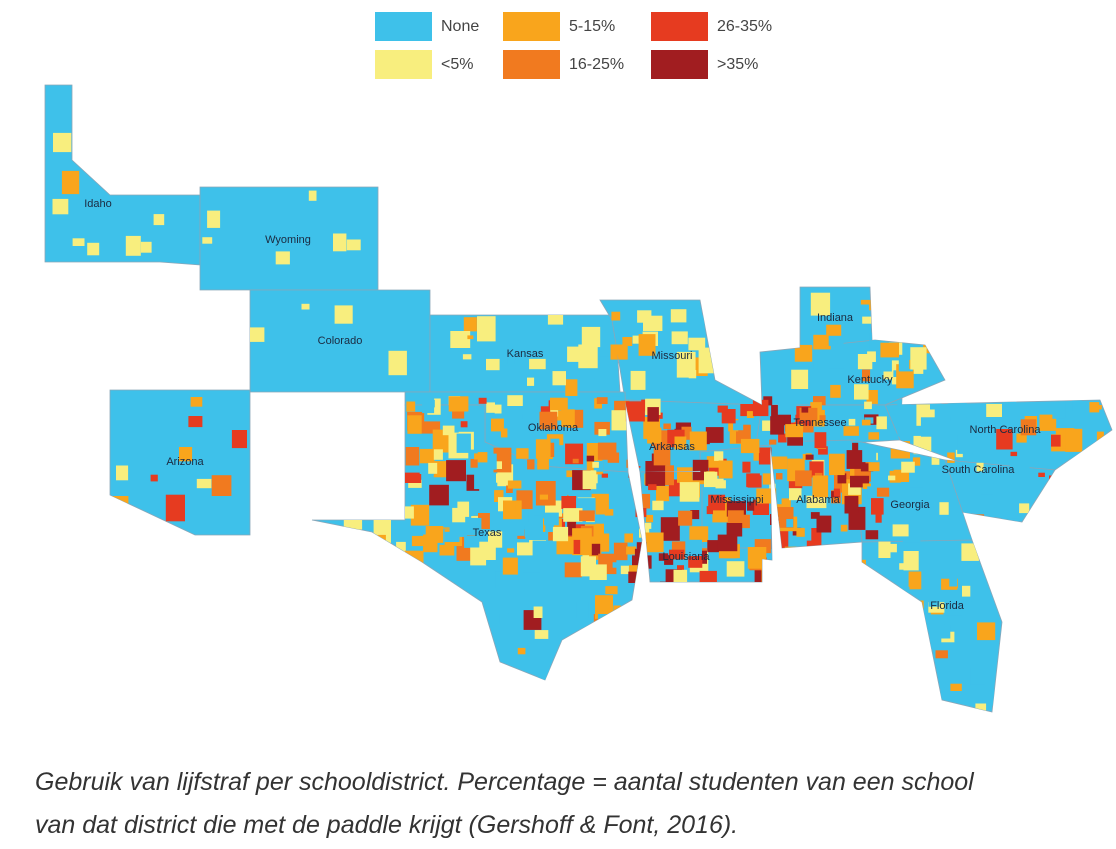  What do you see at coordinates (596, 64) in the screenshot?
I see `legend-label: 16-25%` at bounding box center [596, 64].